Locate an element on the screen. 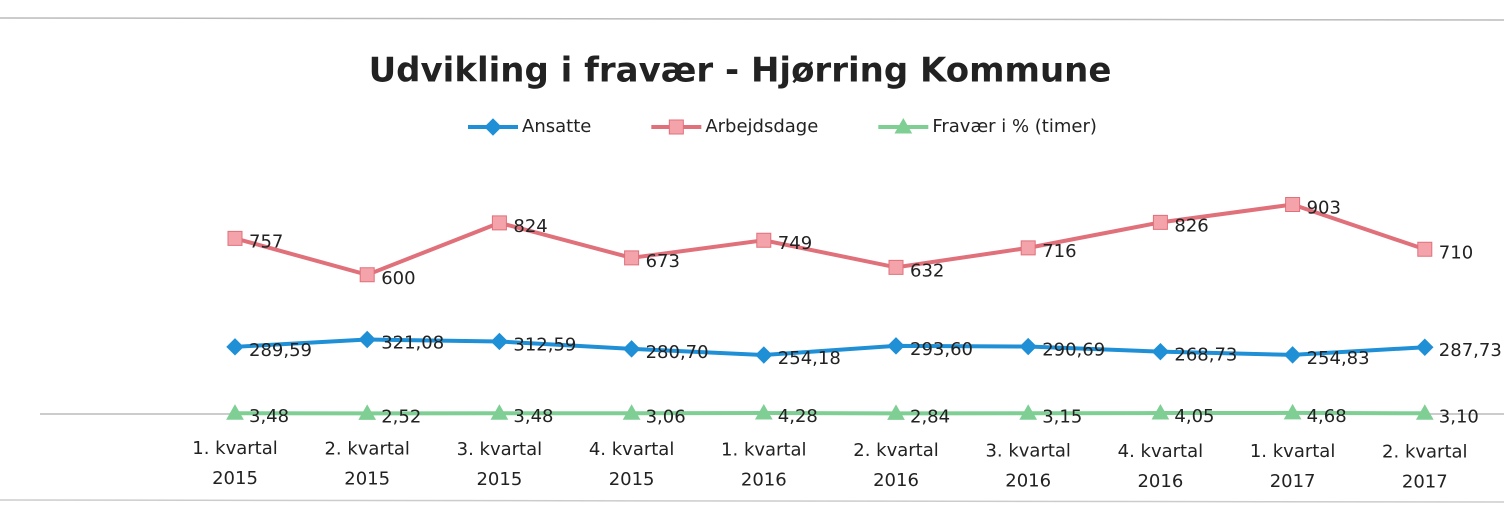  data-label: 321,08 is located at coordinates (412, 343).